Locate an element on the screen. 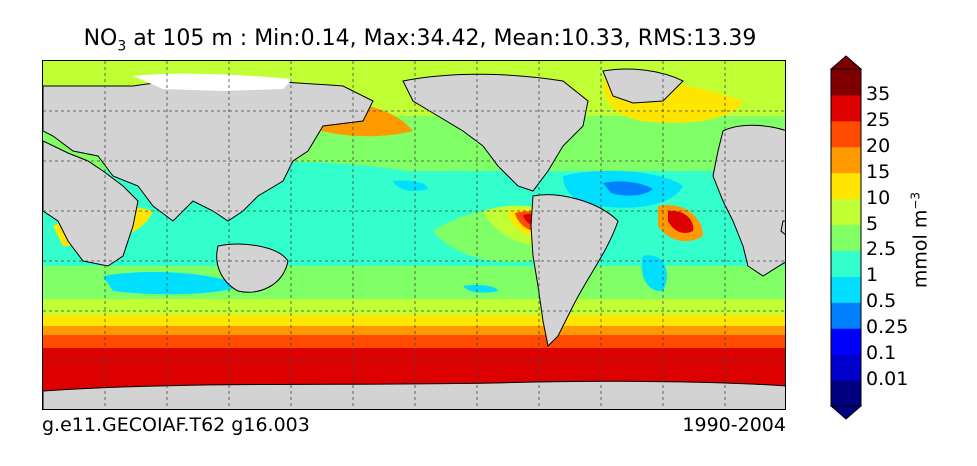 The width and height of the screenshot is (977, 466). antarctica is located at coordinates (414, 394).